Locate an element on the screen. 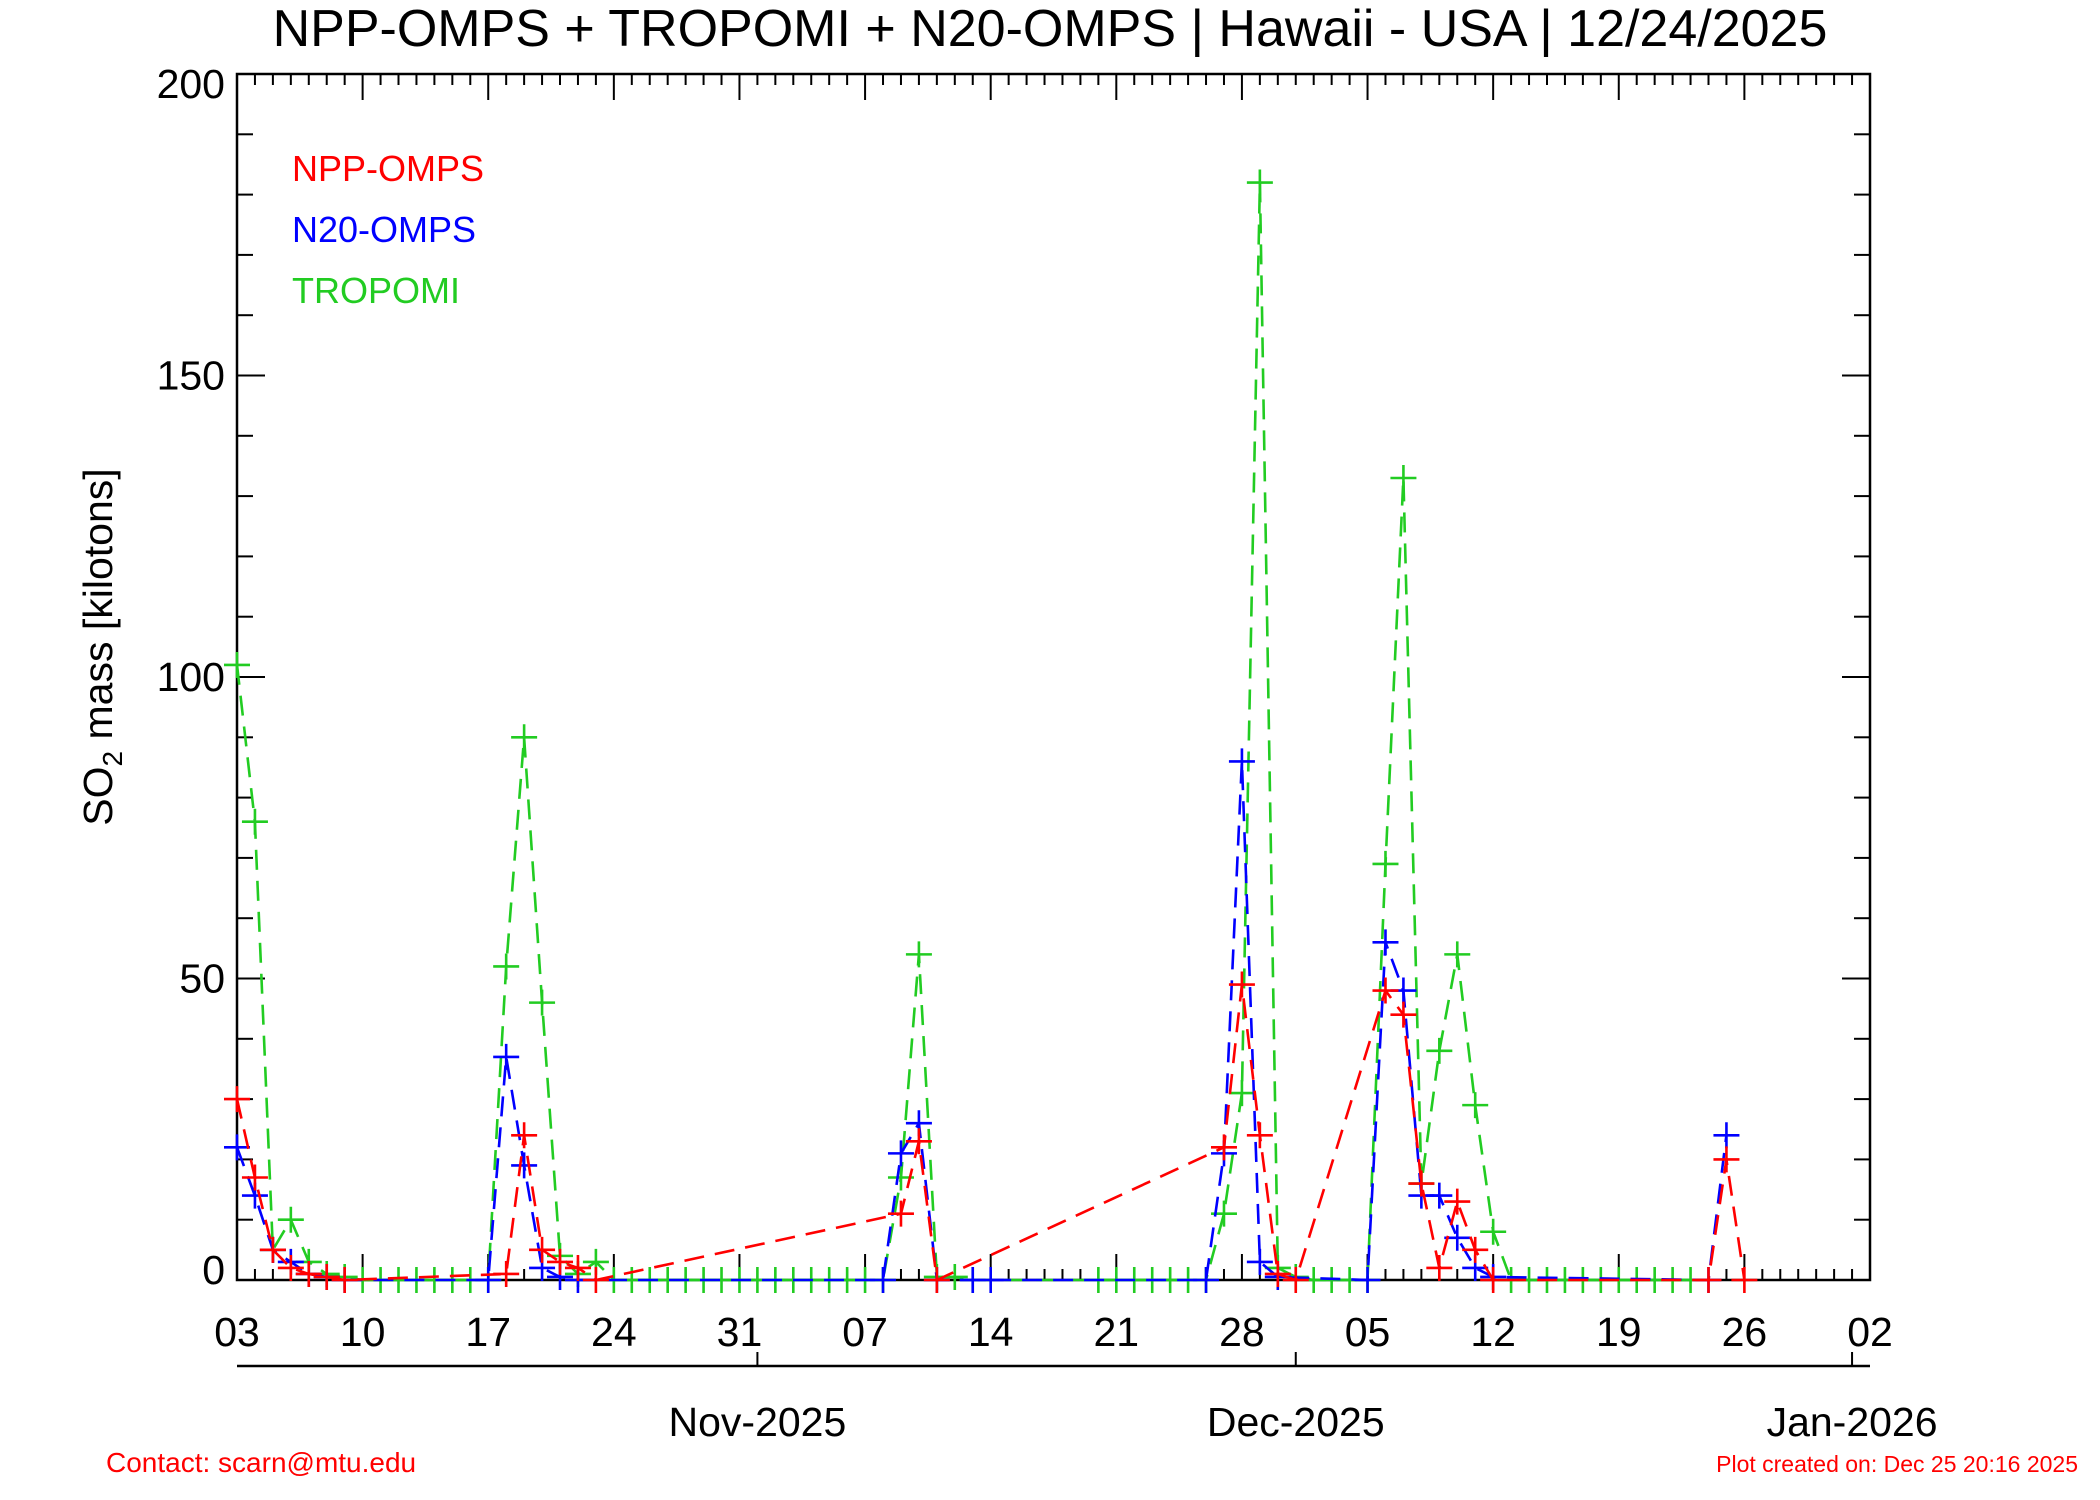 The height and width of the screenshot is (1500, 2100). x-tick-label: 17 is located at coordinates (488, 1332).